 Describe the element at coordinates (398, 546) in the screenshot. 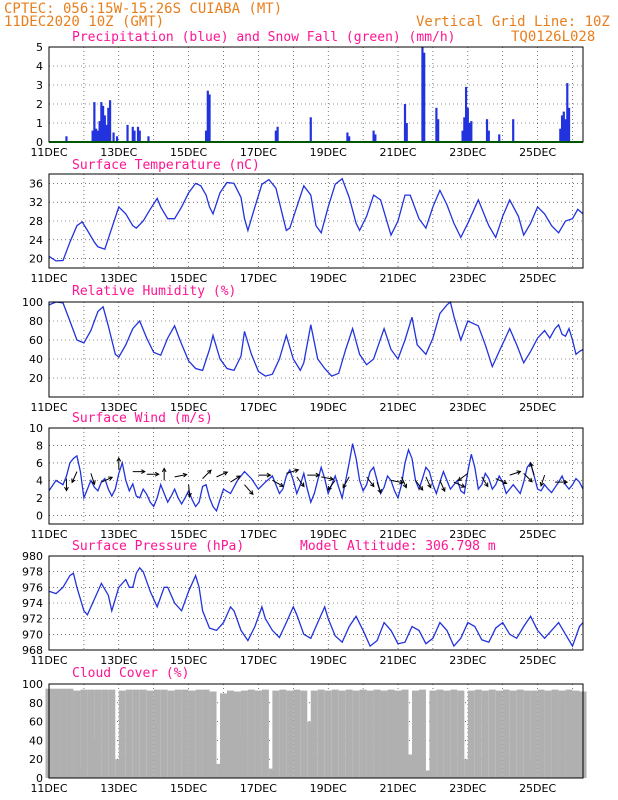

I see `model-altitude: Model Altitude: 306.798 m` at that location.